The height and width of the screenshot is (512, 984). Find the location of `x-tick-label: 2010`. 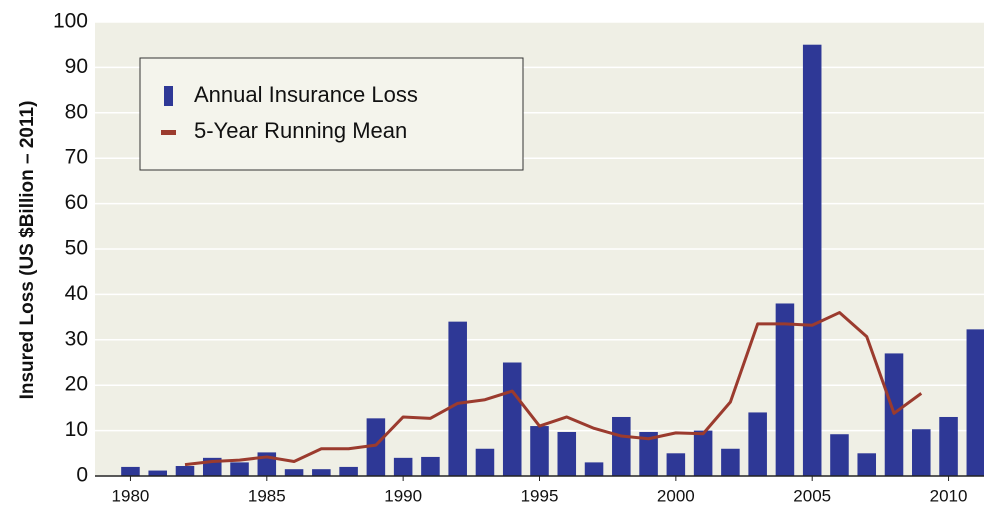

x-tick-label: 2010 is located at coordinates (949, 495).